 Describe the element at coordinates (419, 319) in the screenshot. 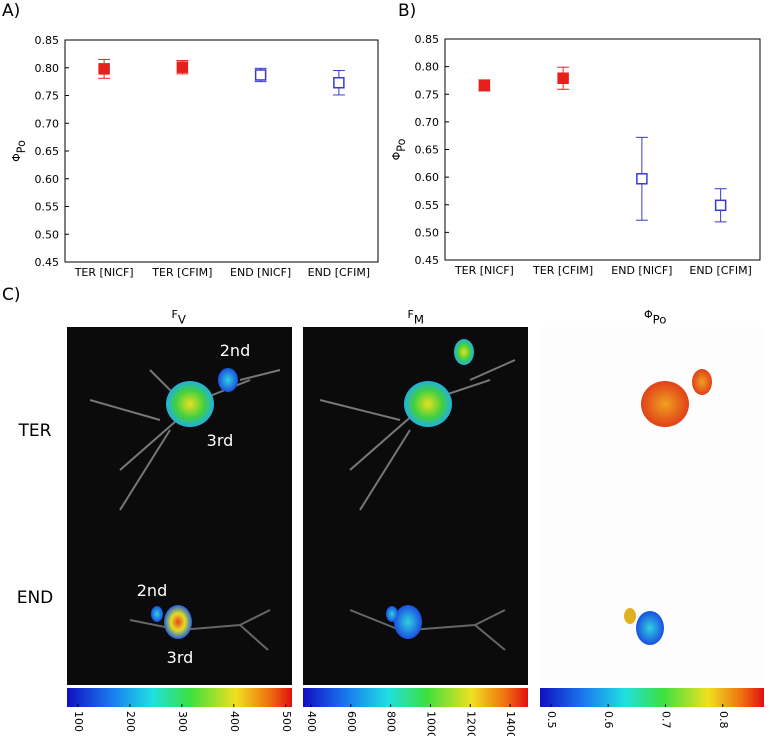

I see `label-sub: M` at that location.